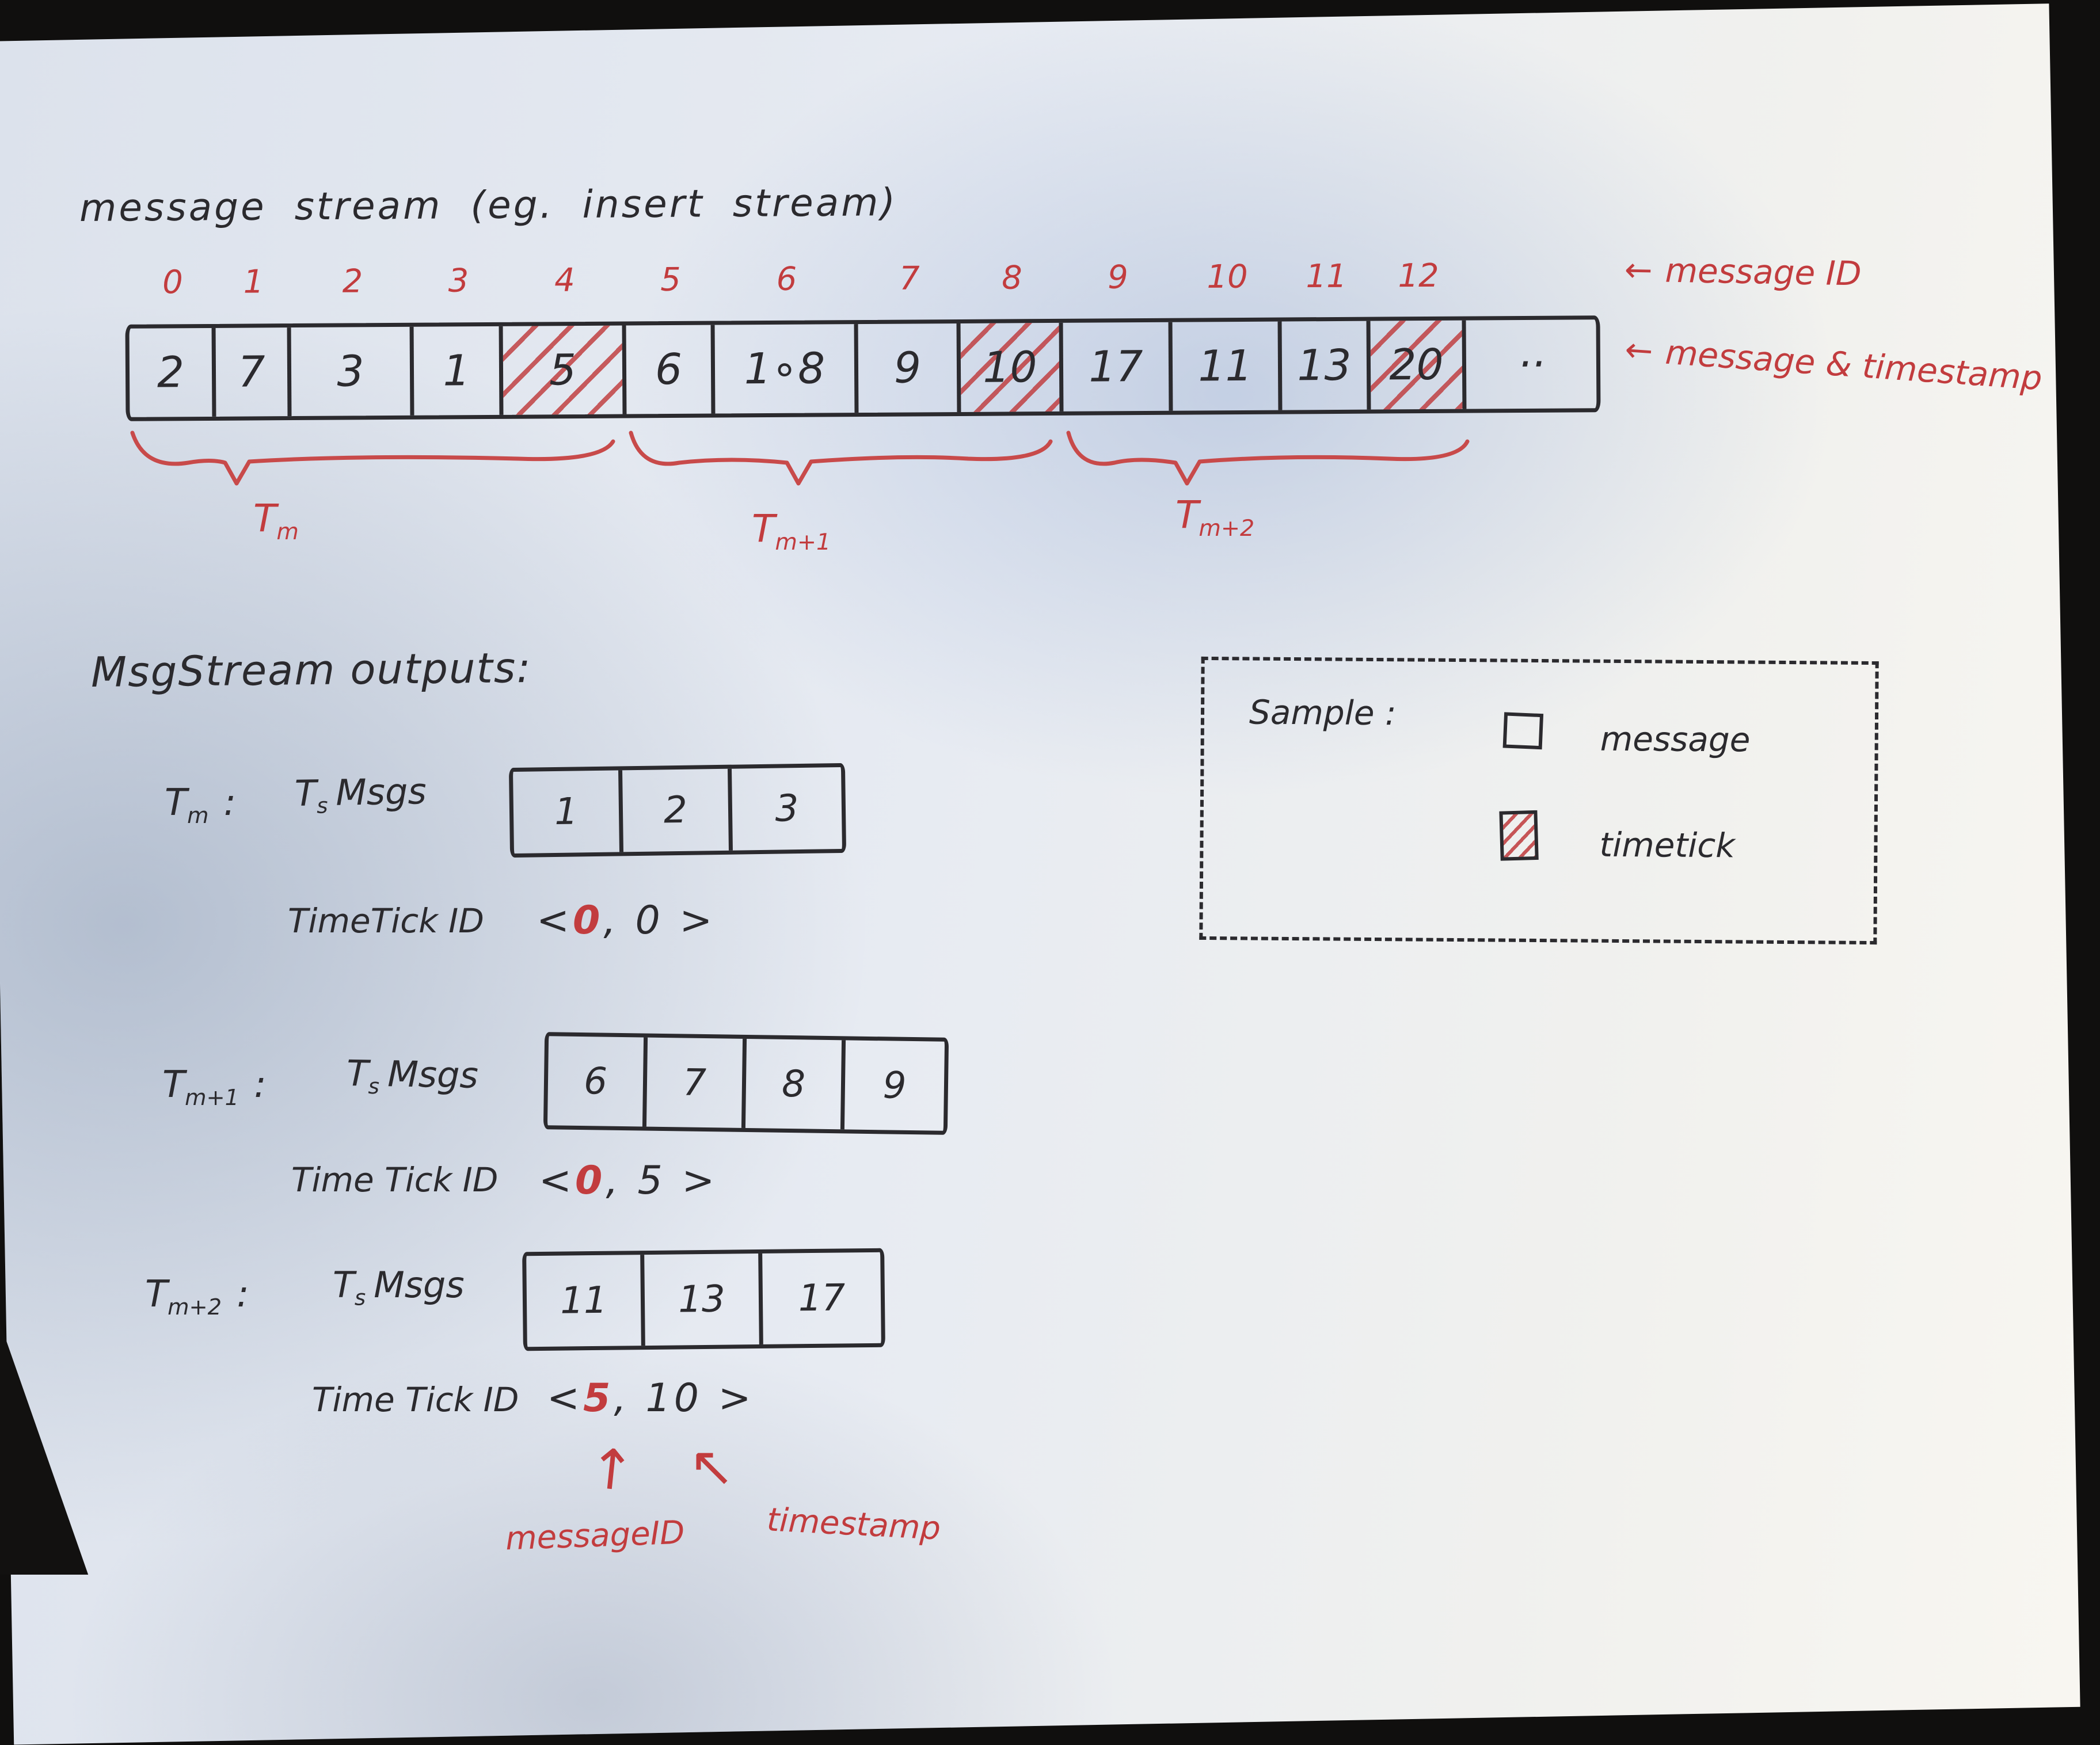  What do you see at coordinates (786, 279) in the screenshot?
I see `stream-index: 6` at bounding box center [786, 279].